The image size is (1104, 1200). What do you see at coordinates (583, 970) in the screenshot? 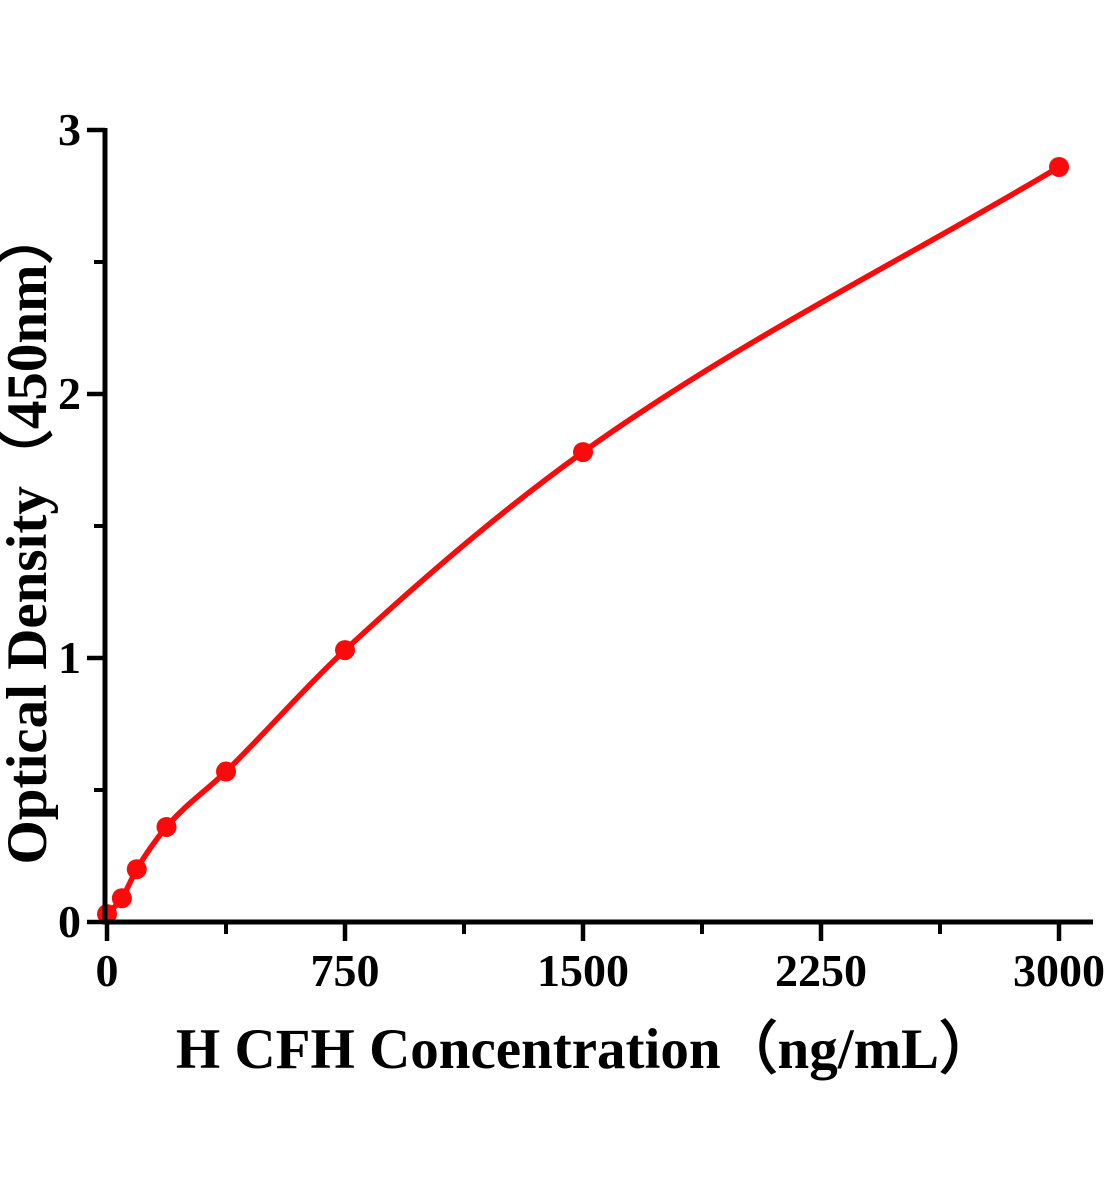
I see `x-tick-label: 1500` at bounding box center [583, 970].